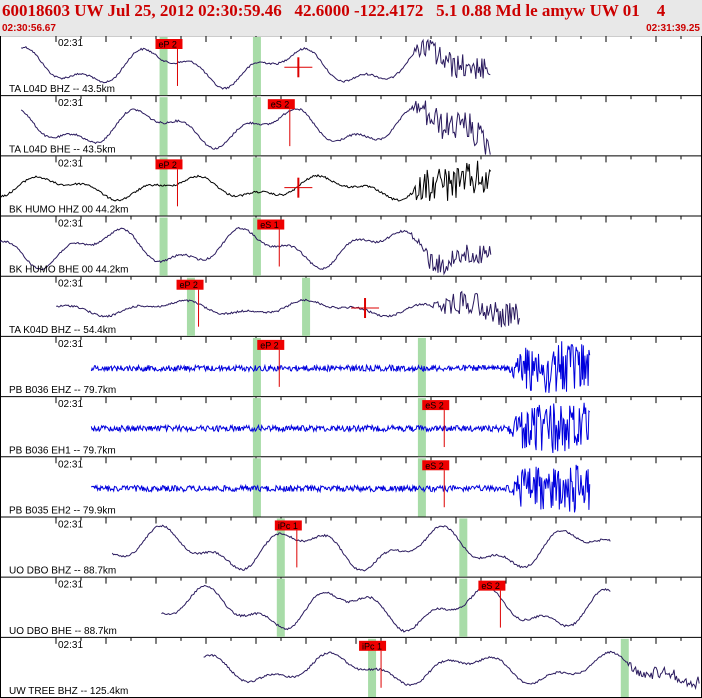 The image size is (702, 698). Describe the element at coordinates (68, 270) in the screenshot. I see `station-label: BK HUMO BHE 00 44.2km` at that location.